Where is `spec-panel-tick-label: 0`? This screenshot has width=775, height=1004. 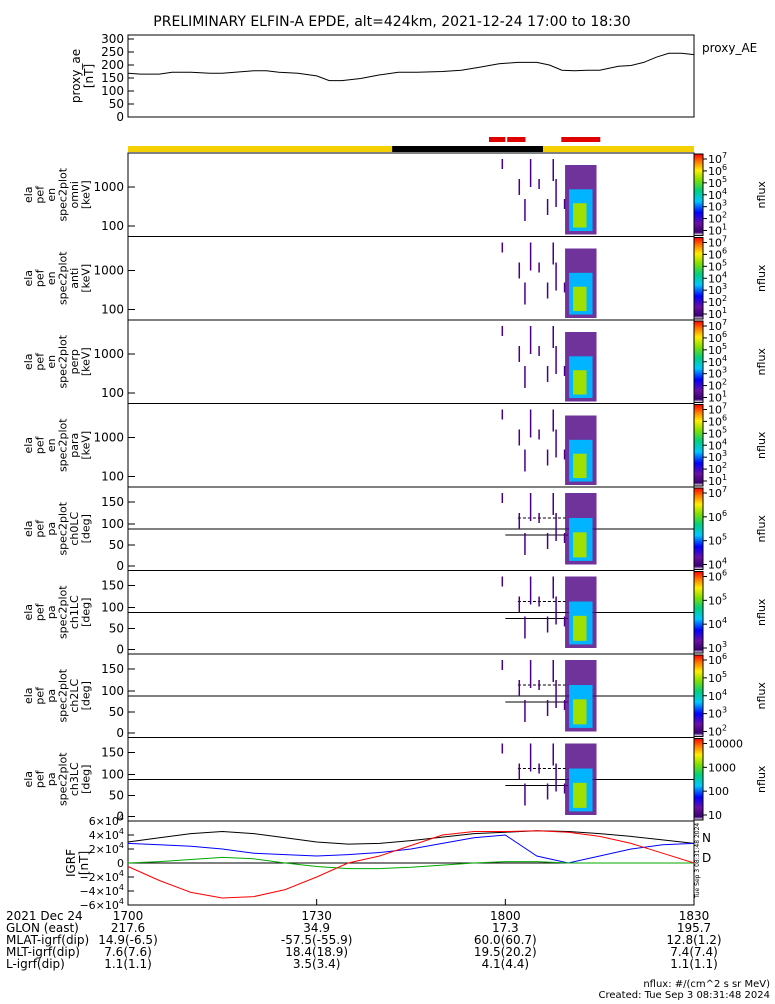
spec-panel-tick-label: 0 is located at coordinates (120, 566).